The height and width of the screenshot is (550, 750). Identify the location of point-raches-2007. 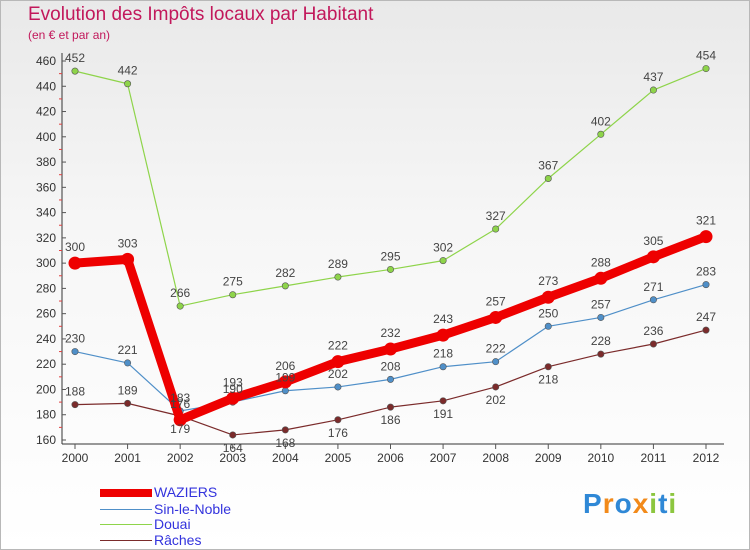
(443, 401).